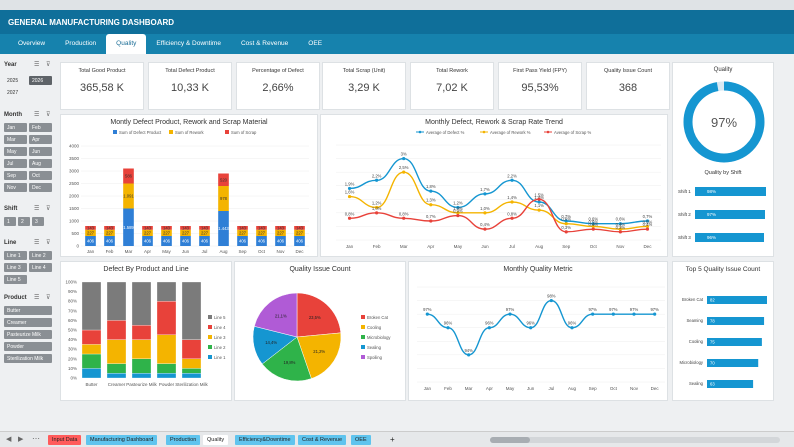 The height and width of the screenshot is (447, 794). I want to click on pie-slice, so click(319, 355).